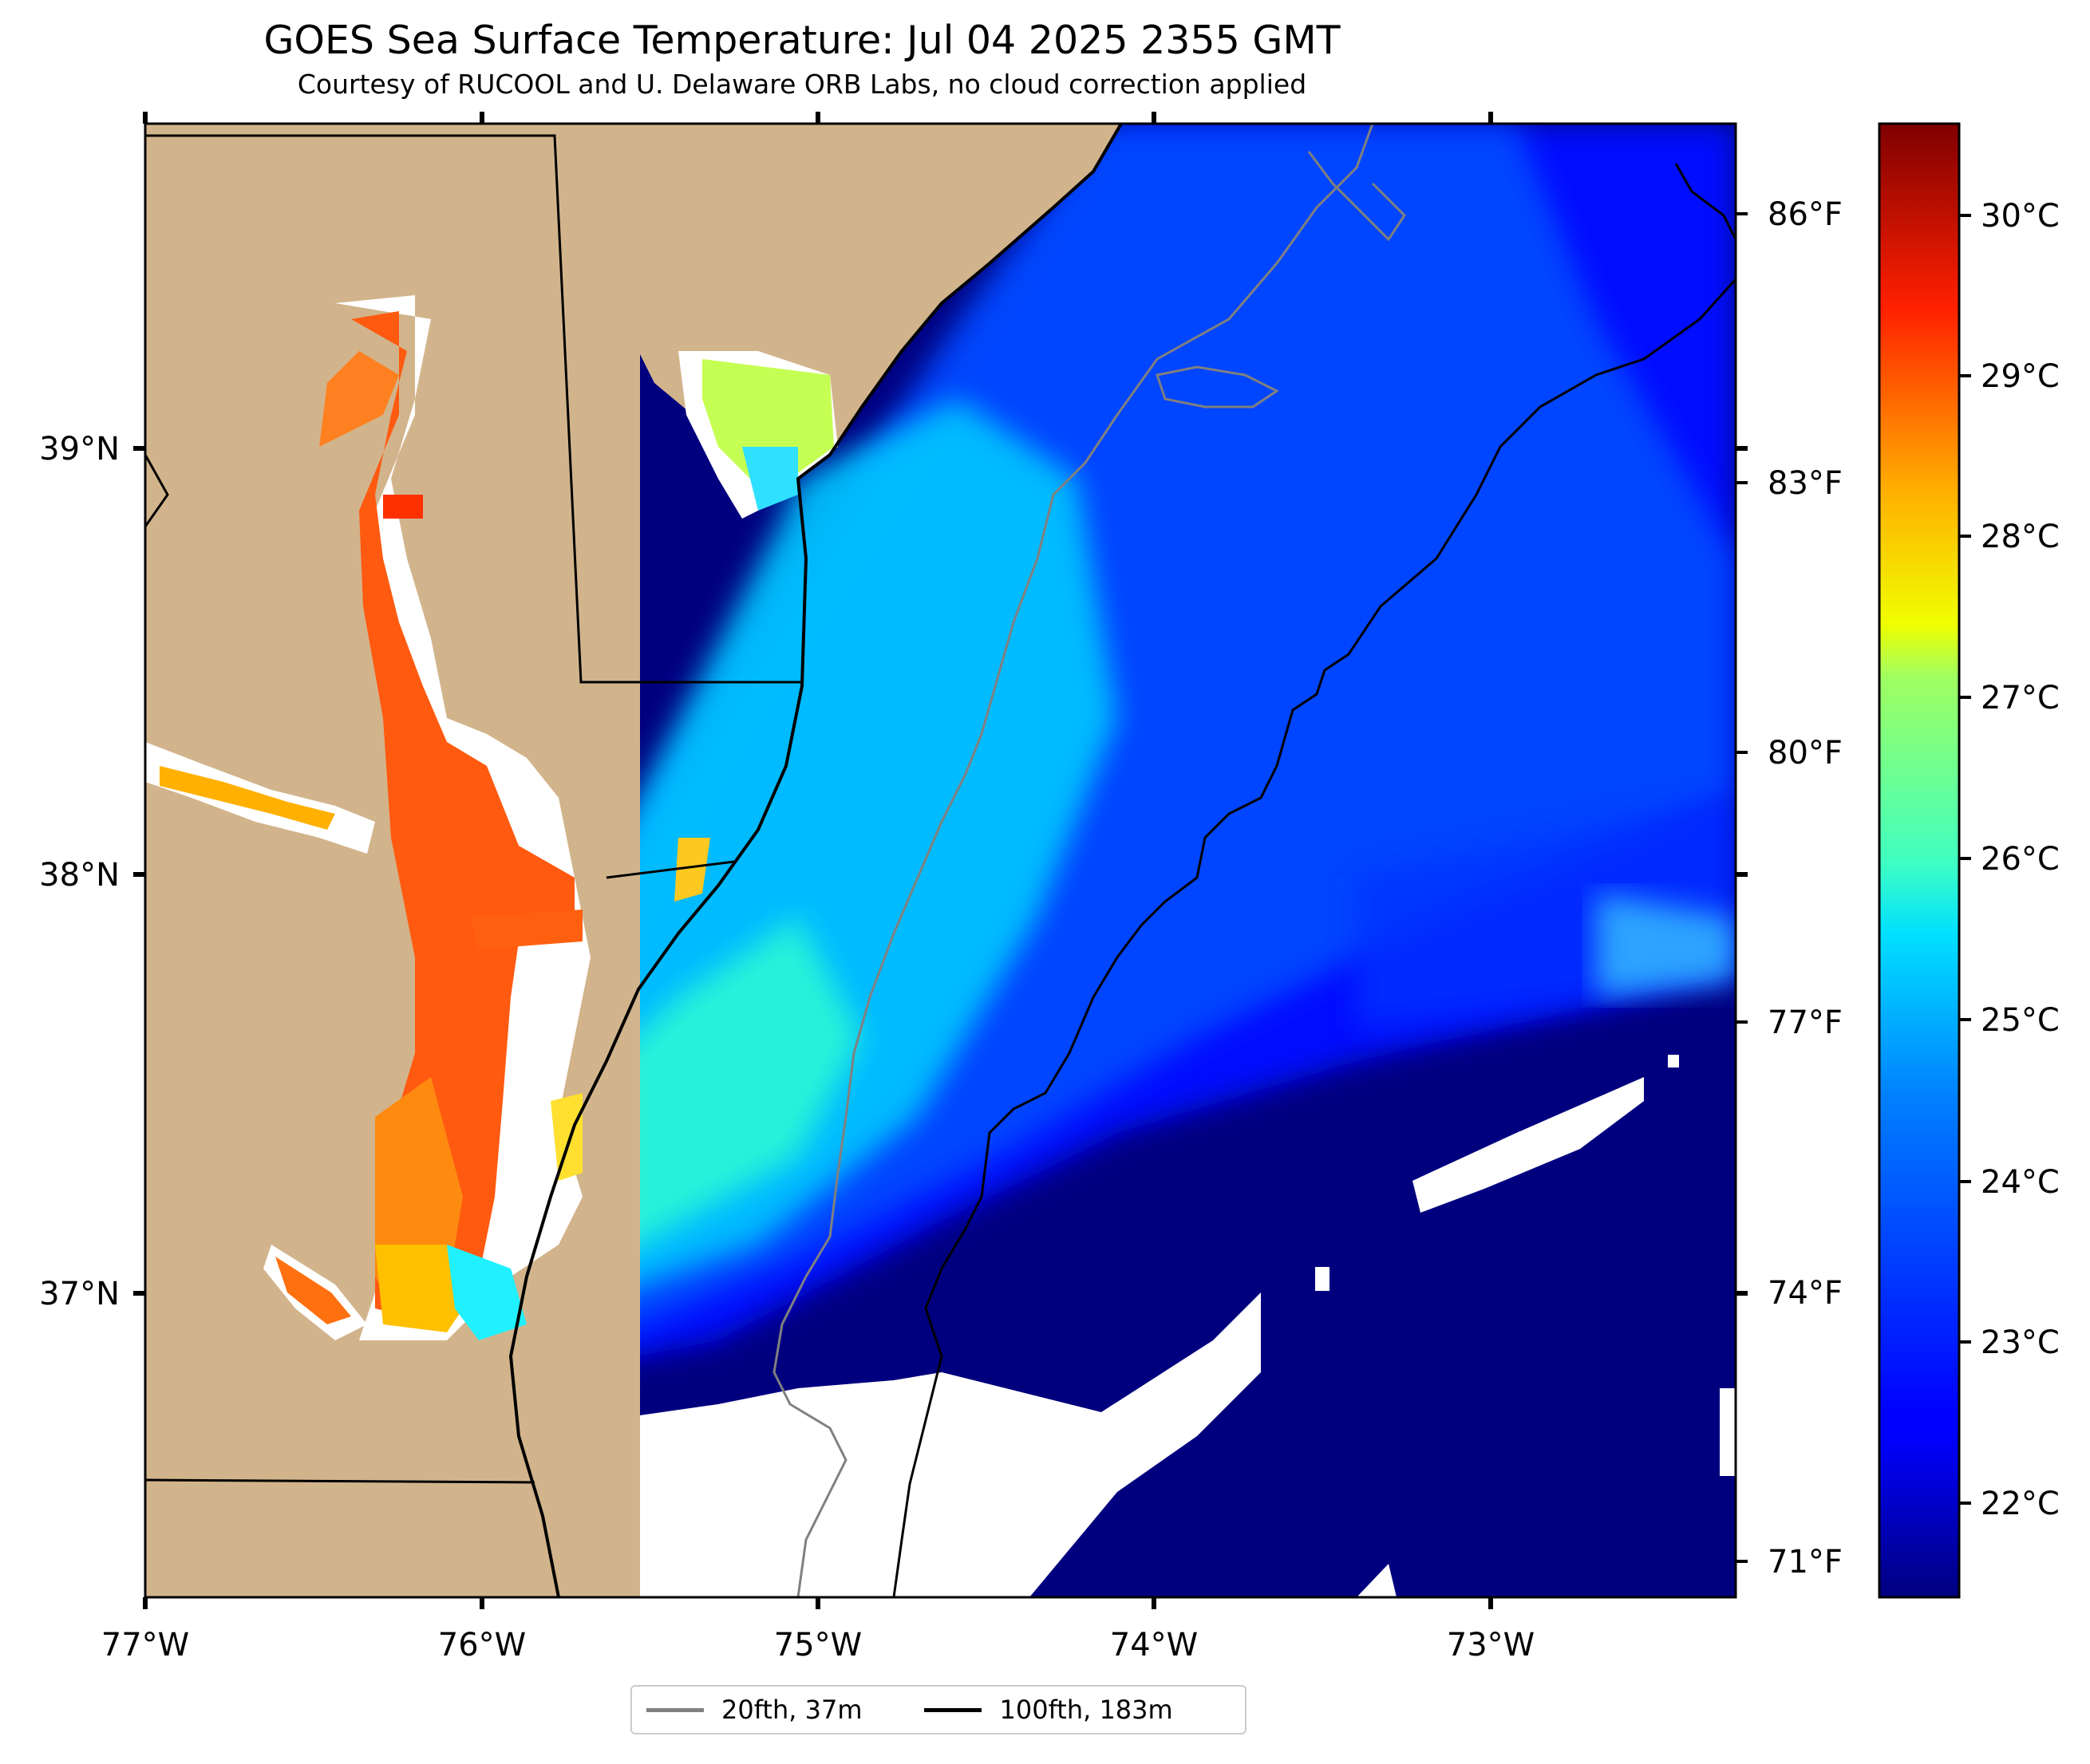 The height and width of the screenshot is (1764, 2090). Describe the element at coordinates (1919, 860) in the screenshot. I see `colorbar` at that location.